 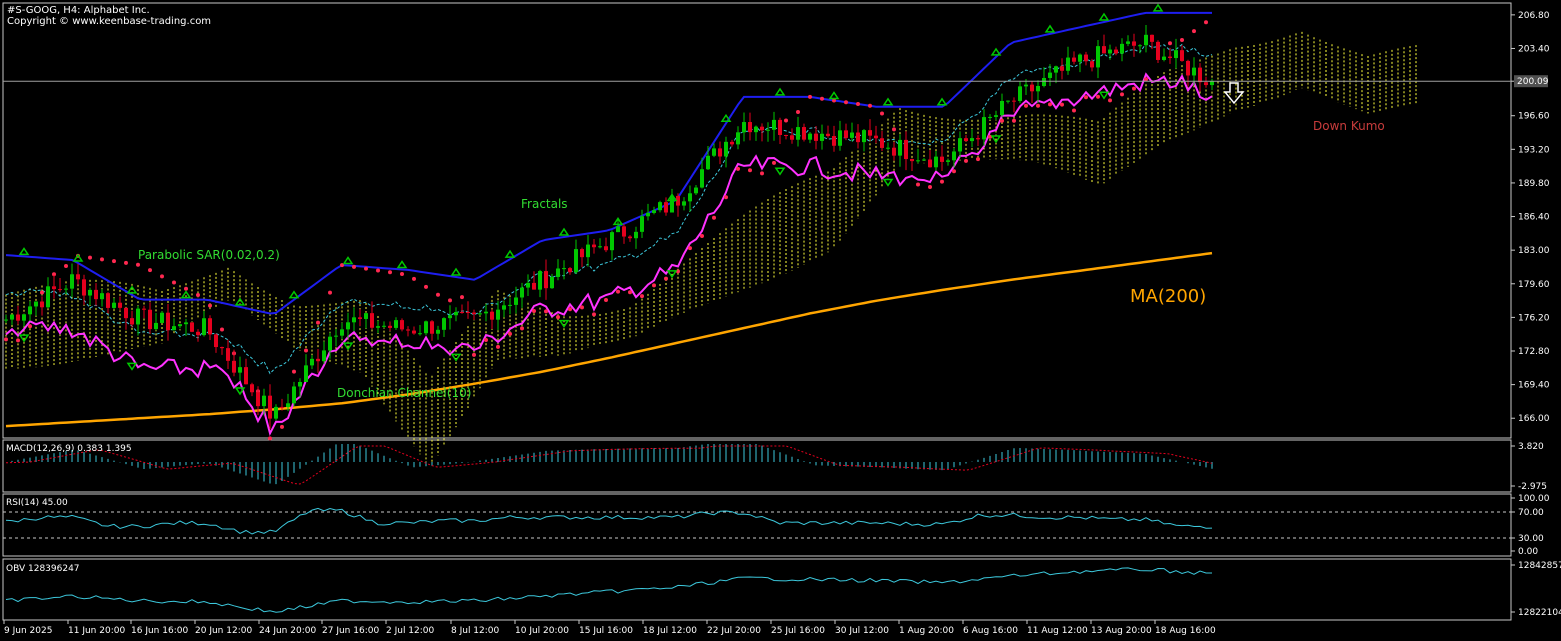 What do you see at coordinates (606, 631) in the screenshot?
I see `time-tick-label: 15 Jul 16:00` at bounding box center [606, 631].